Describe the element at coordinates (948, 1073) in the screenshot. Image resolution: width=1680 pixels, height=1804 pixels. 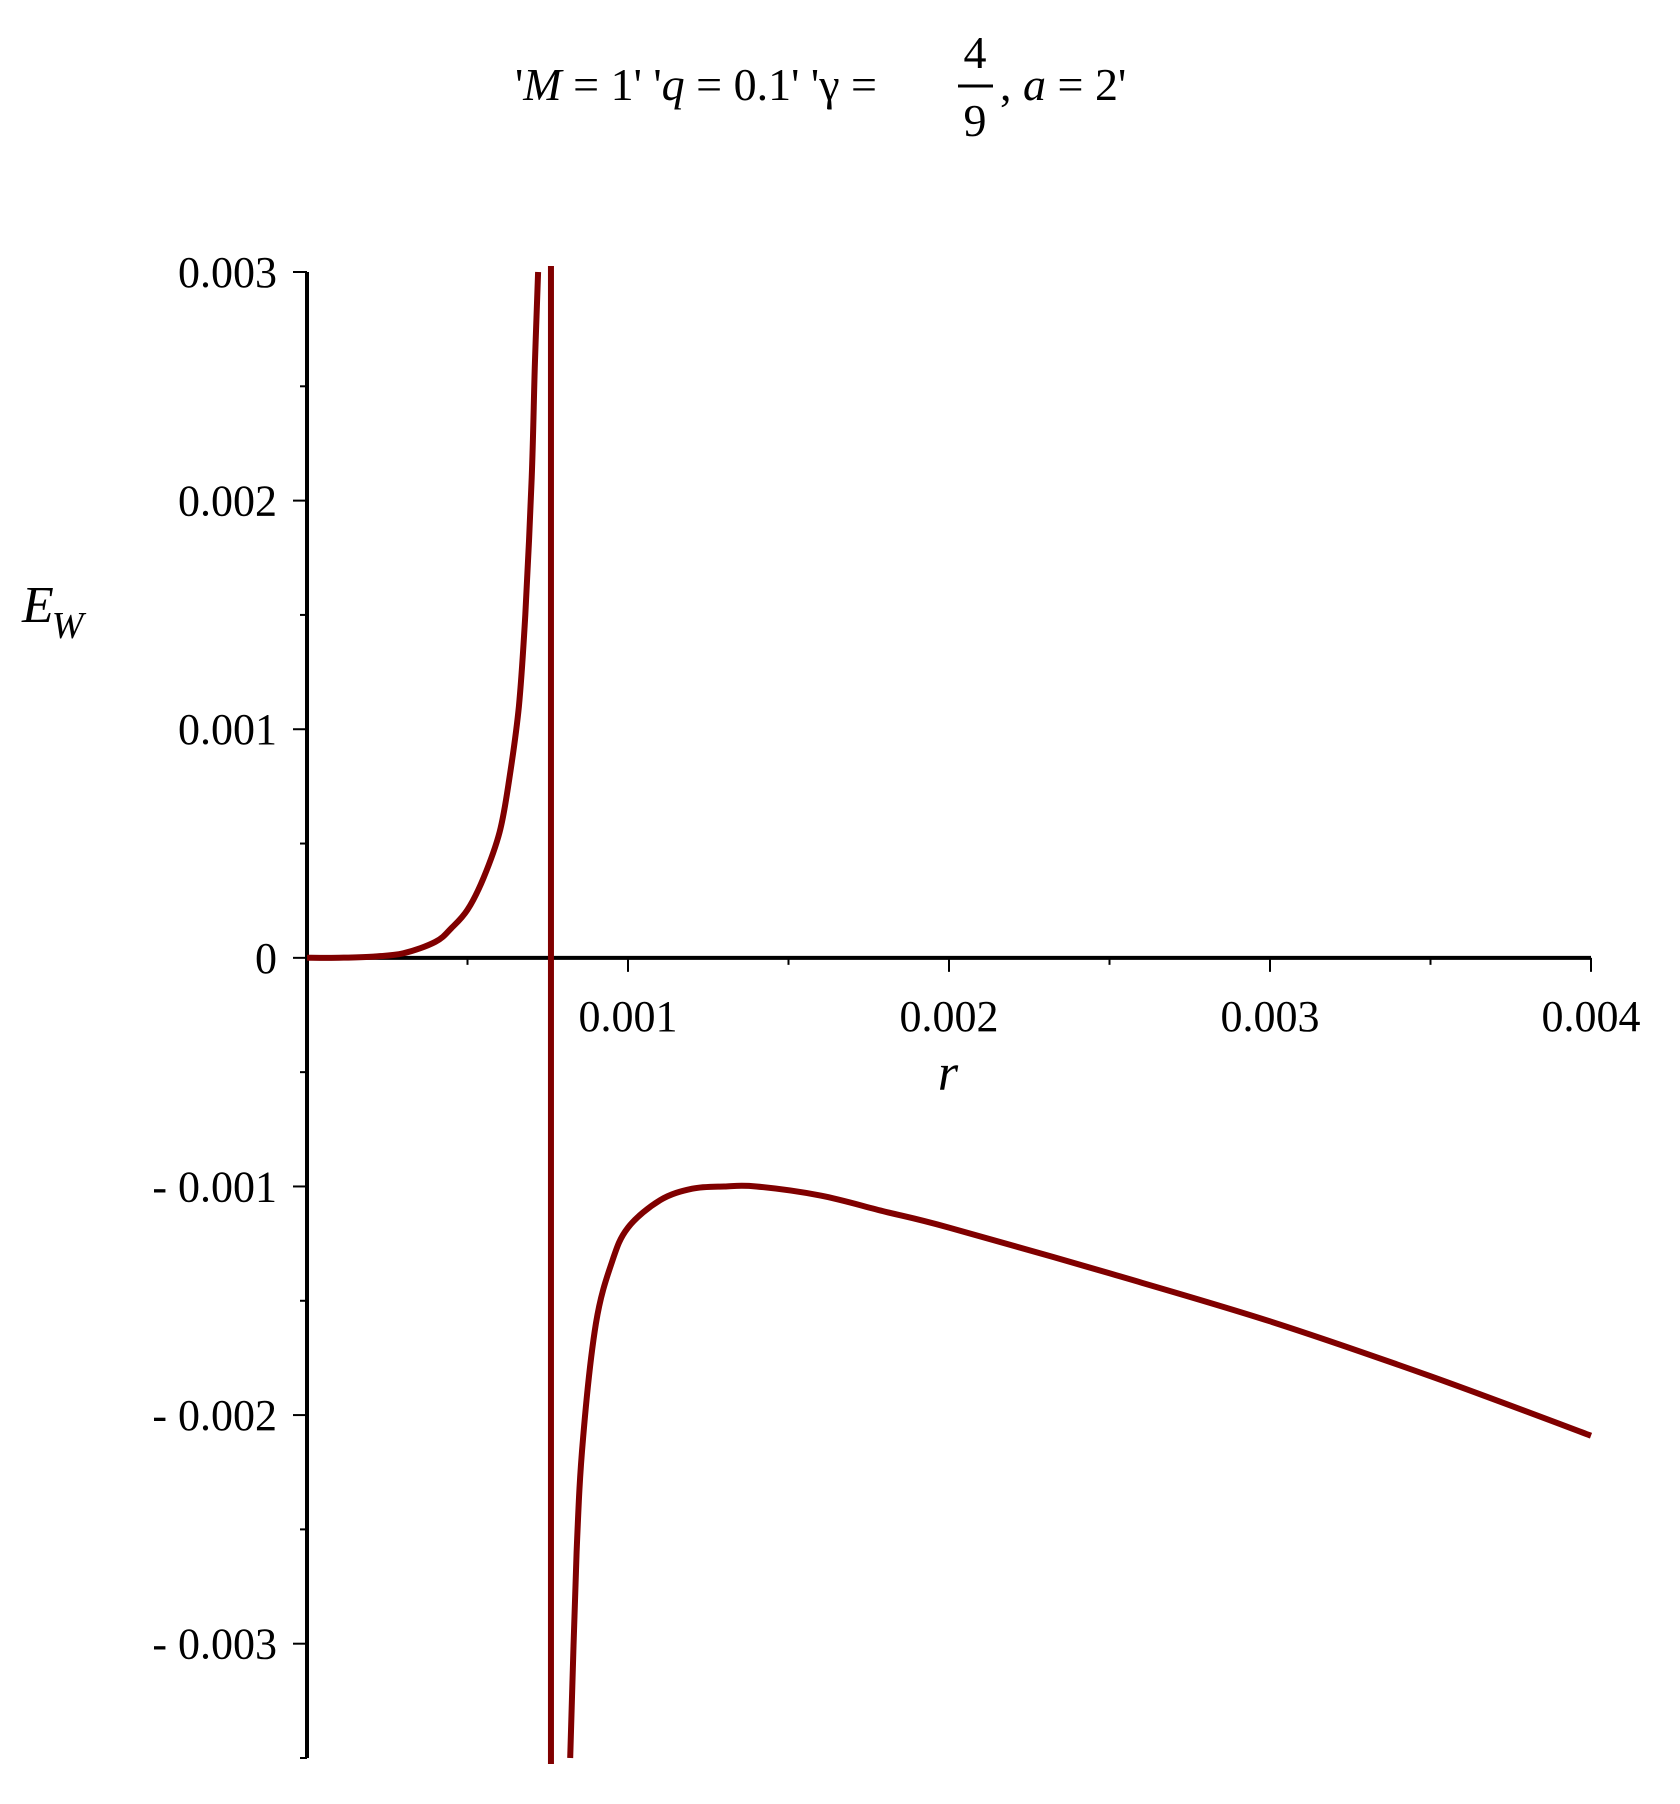
I see `x-axis-label: r` at that location.